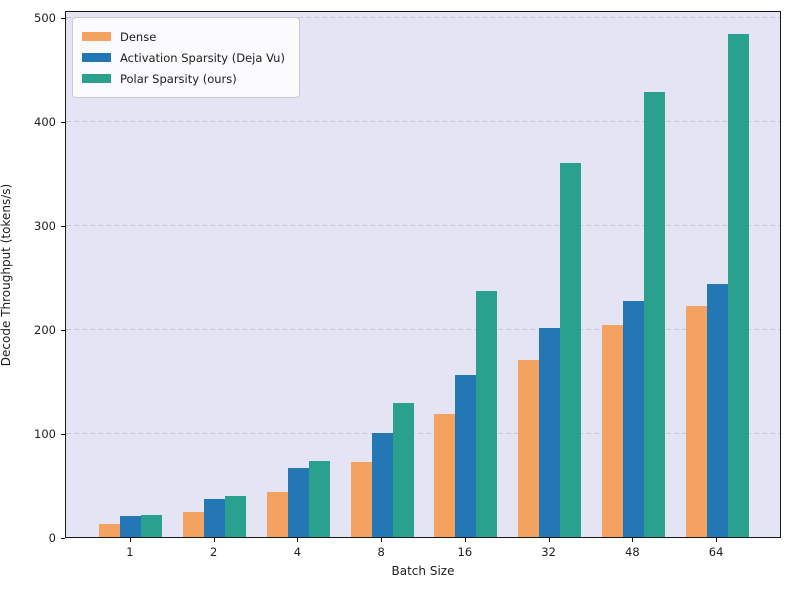 The image size is (790, 590). What do you see at coordinates (213, 552) in the screenshot?
I see `x-tick-label: 2` at bounding box center [213, 552].